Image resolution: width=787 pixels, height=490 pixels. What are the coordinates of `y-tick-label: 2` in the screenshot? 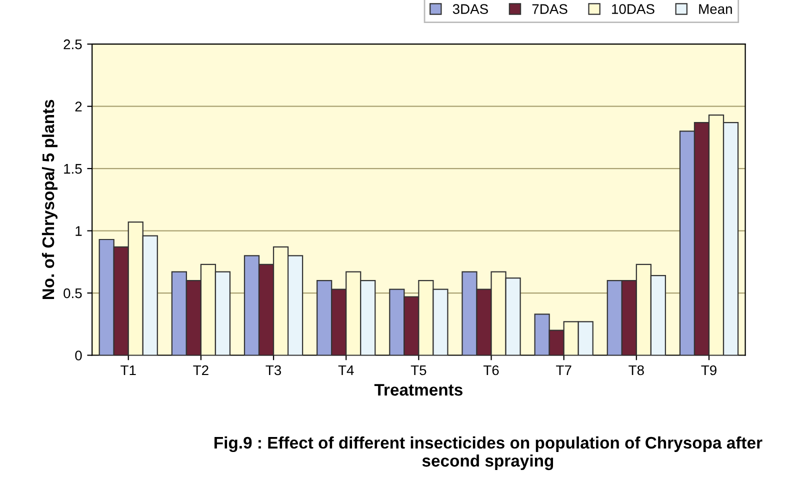 It's located at (78, 107).